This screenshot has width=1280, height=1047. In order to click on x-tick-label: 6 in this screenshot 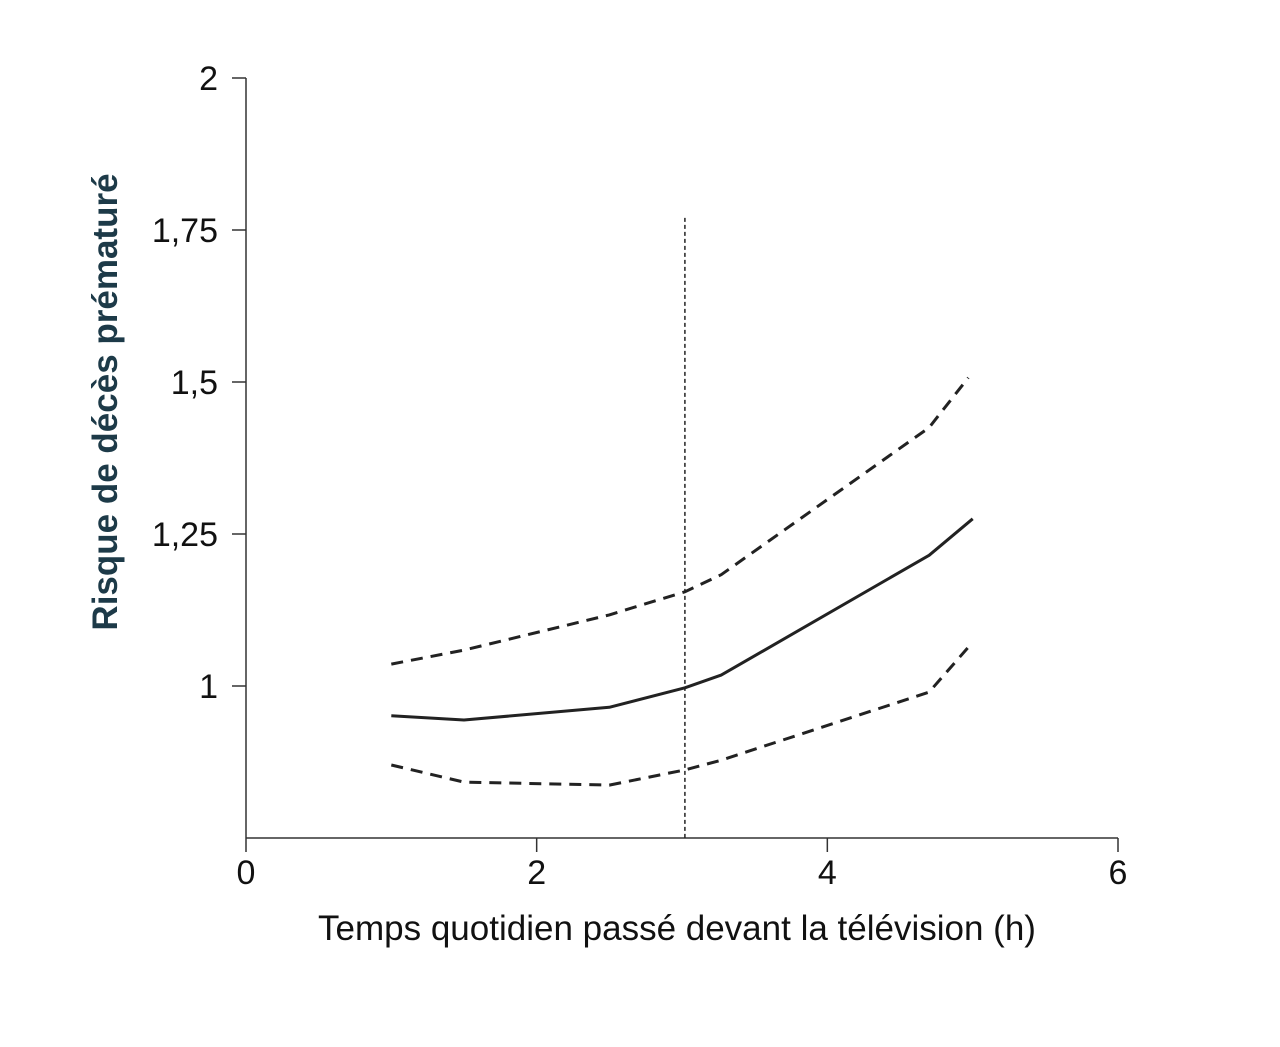, I will do `click(1118, 873)`.